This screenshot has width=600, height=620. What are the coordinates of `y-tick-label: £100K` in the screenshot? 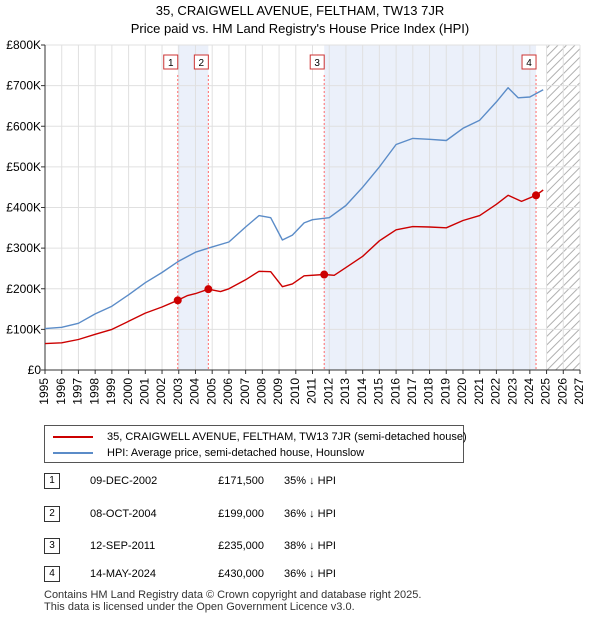 It's located at (23, 329).